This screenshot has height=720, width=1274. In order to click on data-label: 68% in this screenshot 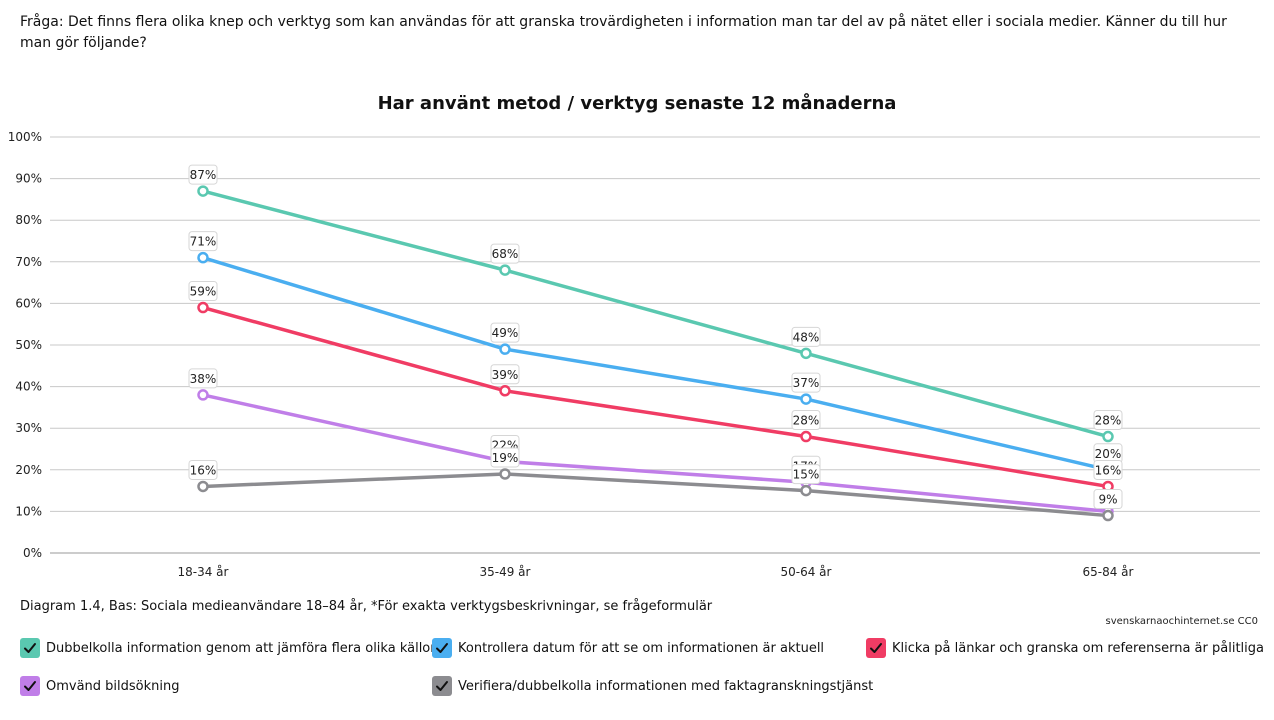, I will do `click(505, 253)`.